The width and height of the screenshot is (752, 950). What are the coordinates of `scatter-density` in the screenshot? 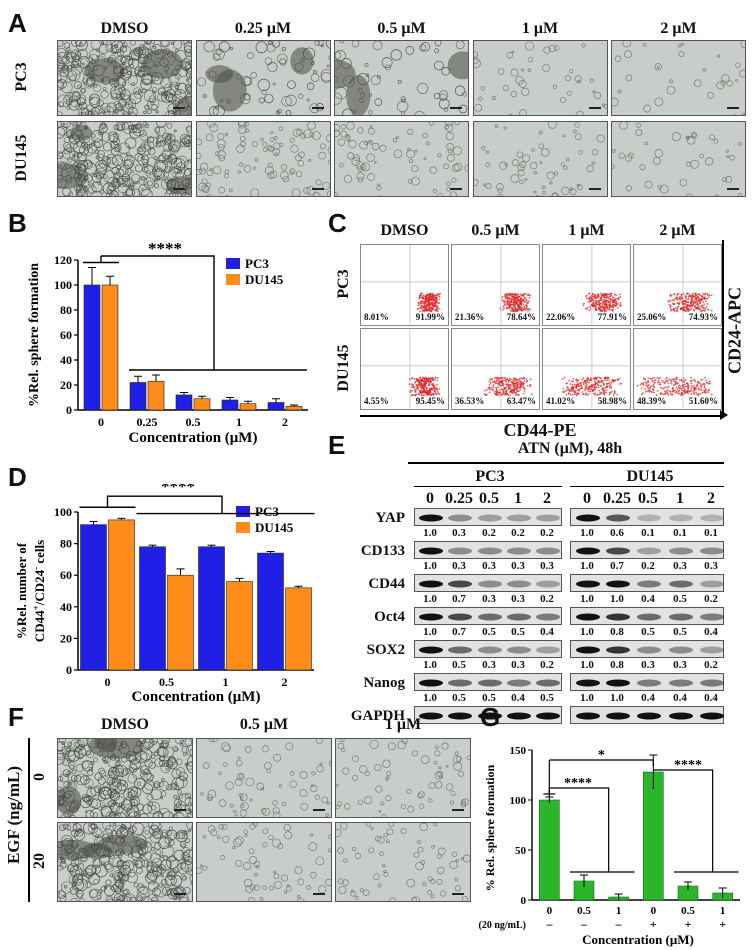 It's located at (677, 369).